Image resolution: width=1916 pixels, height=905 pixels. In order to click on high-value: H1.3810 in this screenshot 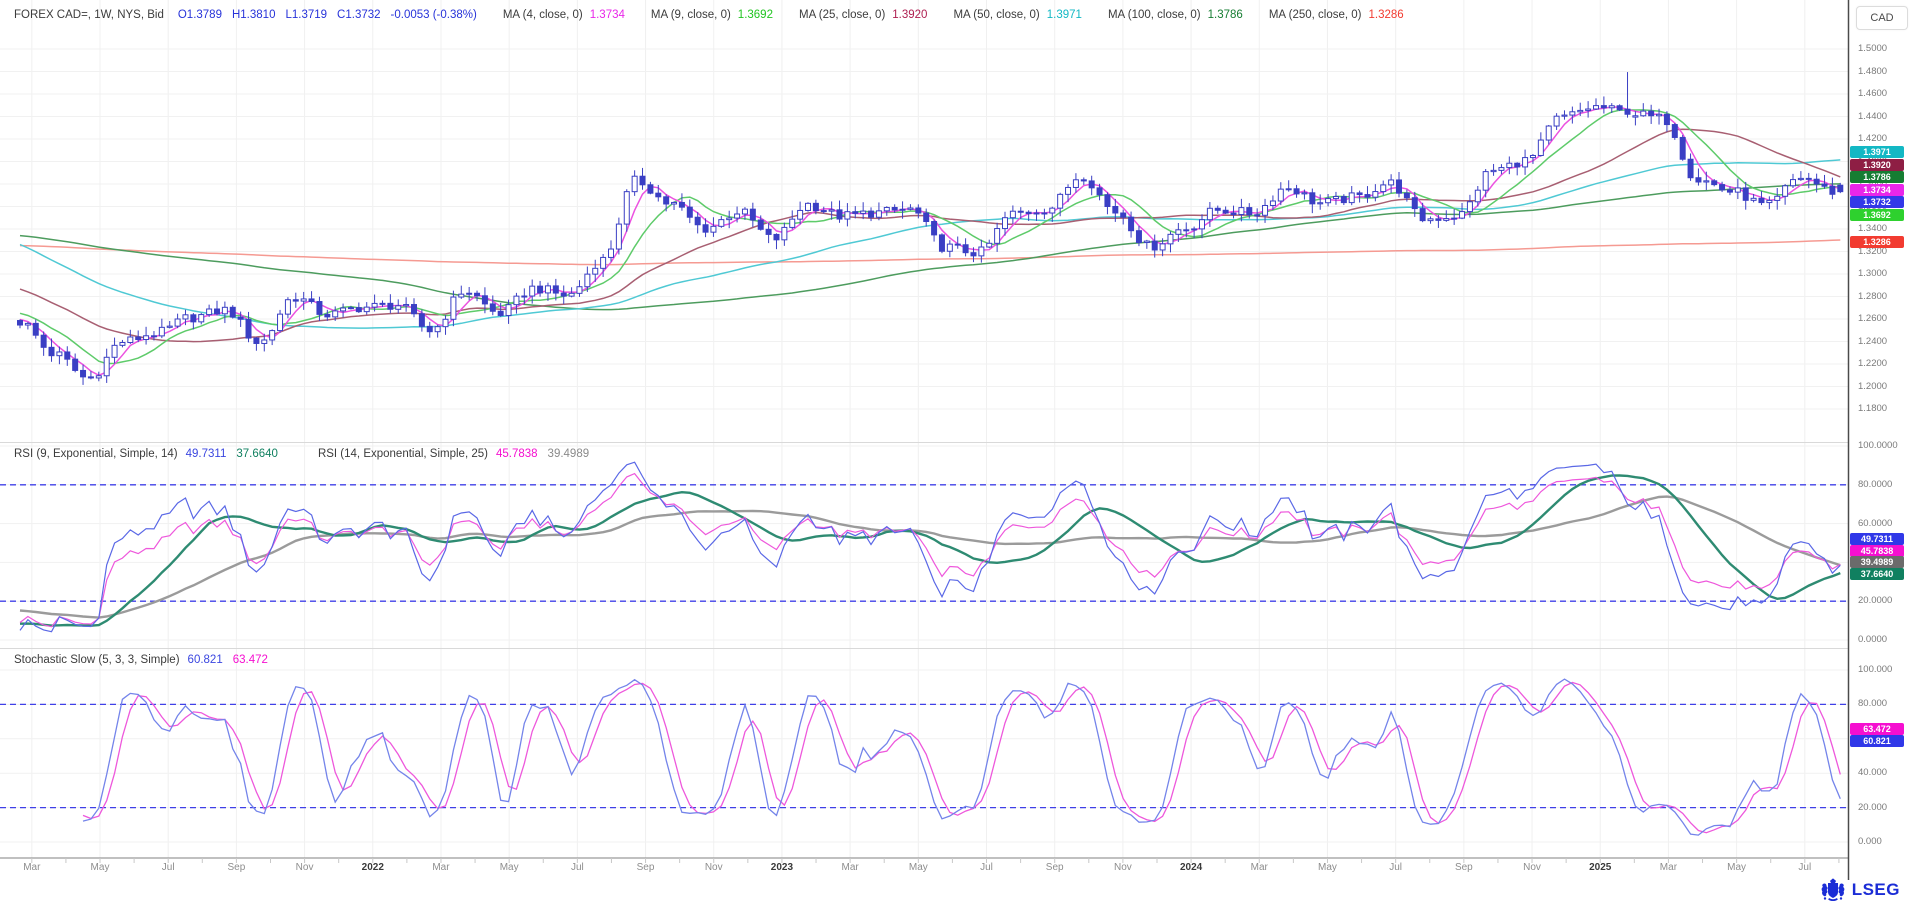, I will do `click(253, 15)`.